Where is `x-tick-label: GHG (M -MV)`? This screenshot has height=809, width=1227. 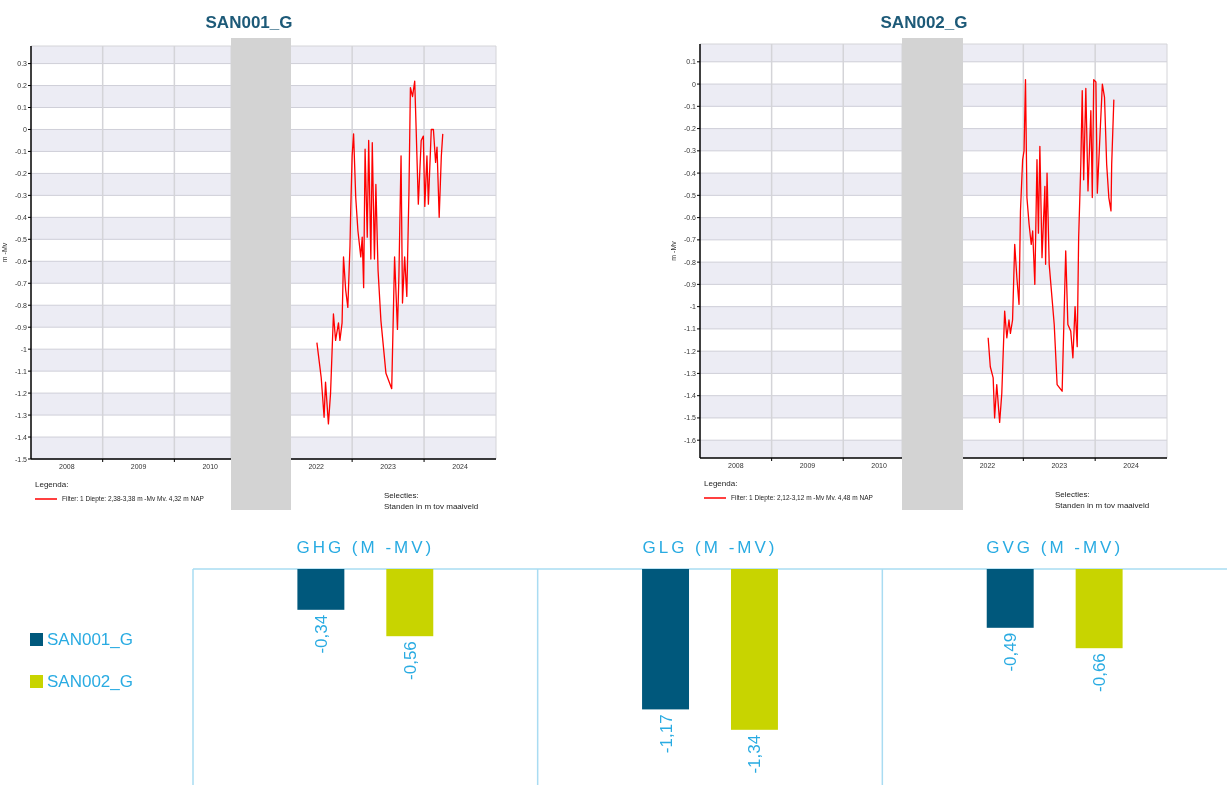 x-tick-label: GHG (M -MV) is located at coordinates (365, 547).